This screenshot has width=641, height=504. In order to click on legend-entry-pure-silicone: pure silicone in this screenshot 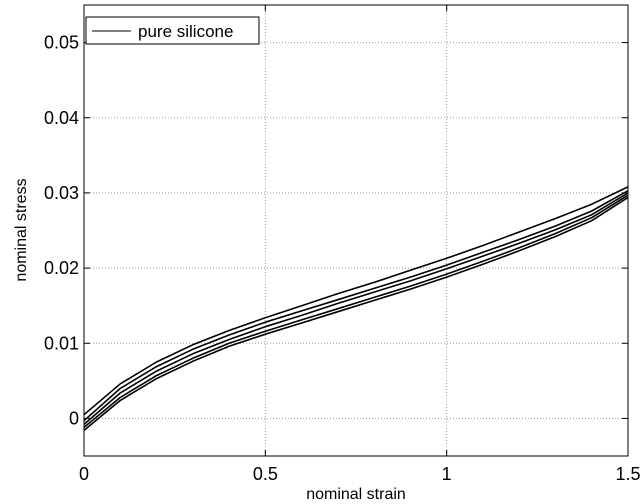, I will do `click(185, 31)`.